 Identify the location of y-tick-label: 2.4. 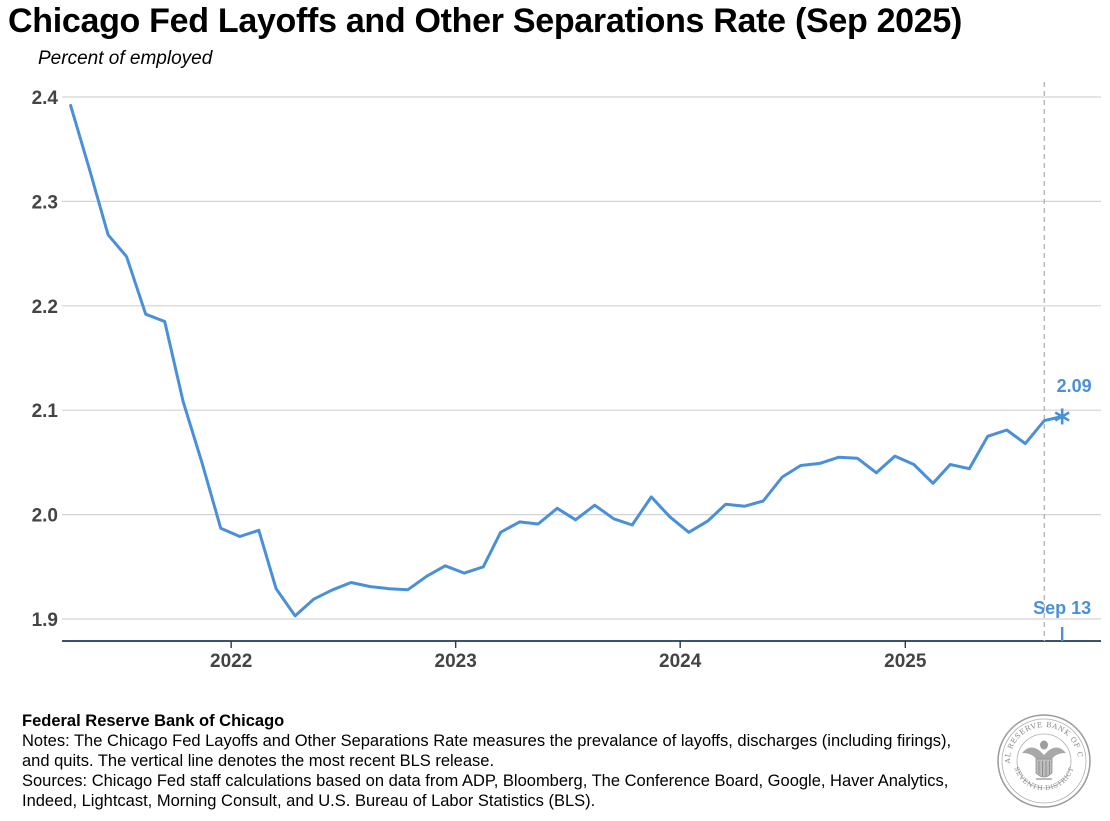
(45, 98).